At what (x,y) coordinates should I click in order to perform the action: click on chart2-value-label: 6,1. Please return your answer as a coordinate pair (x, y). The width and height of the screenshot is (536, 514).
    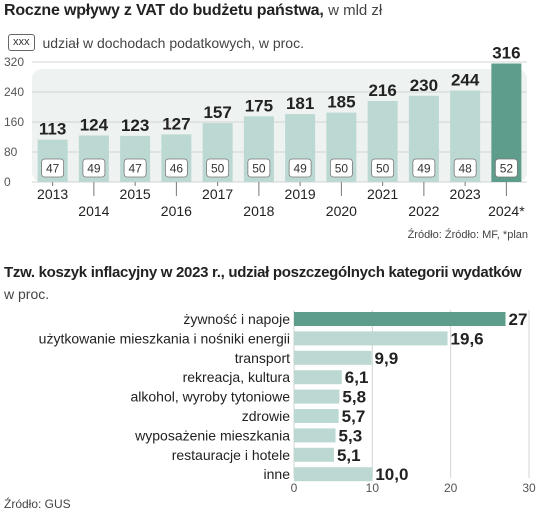
    Looking at the image, I should click on (357, 377).